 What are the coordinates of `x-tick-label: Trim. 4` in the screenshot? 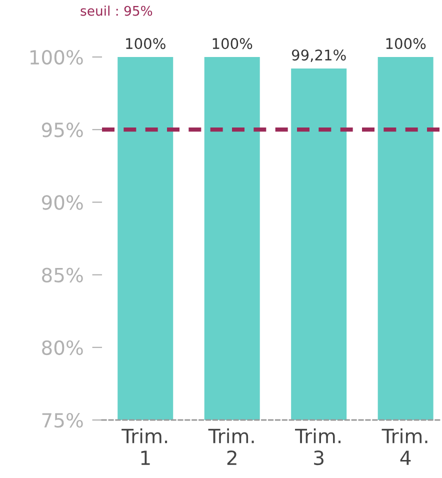 It's located at (405, 446).